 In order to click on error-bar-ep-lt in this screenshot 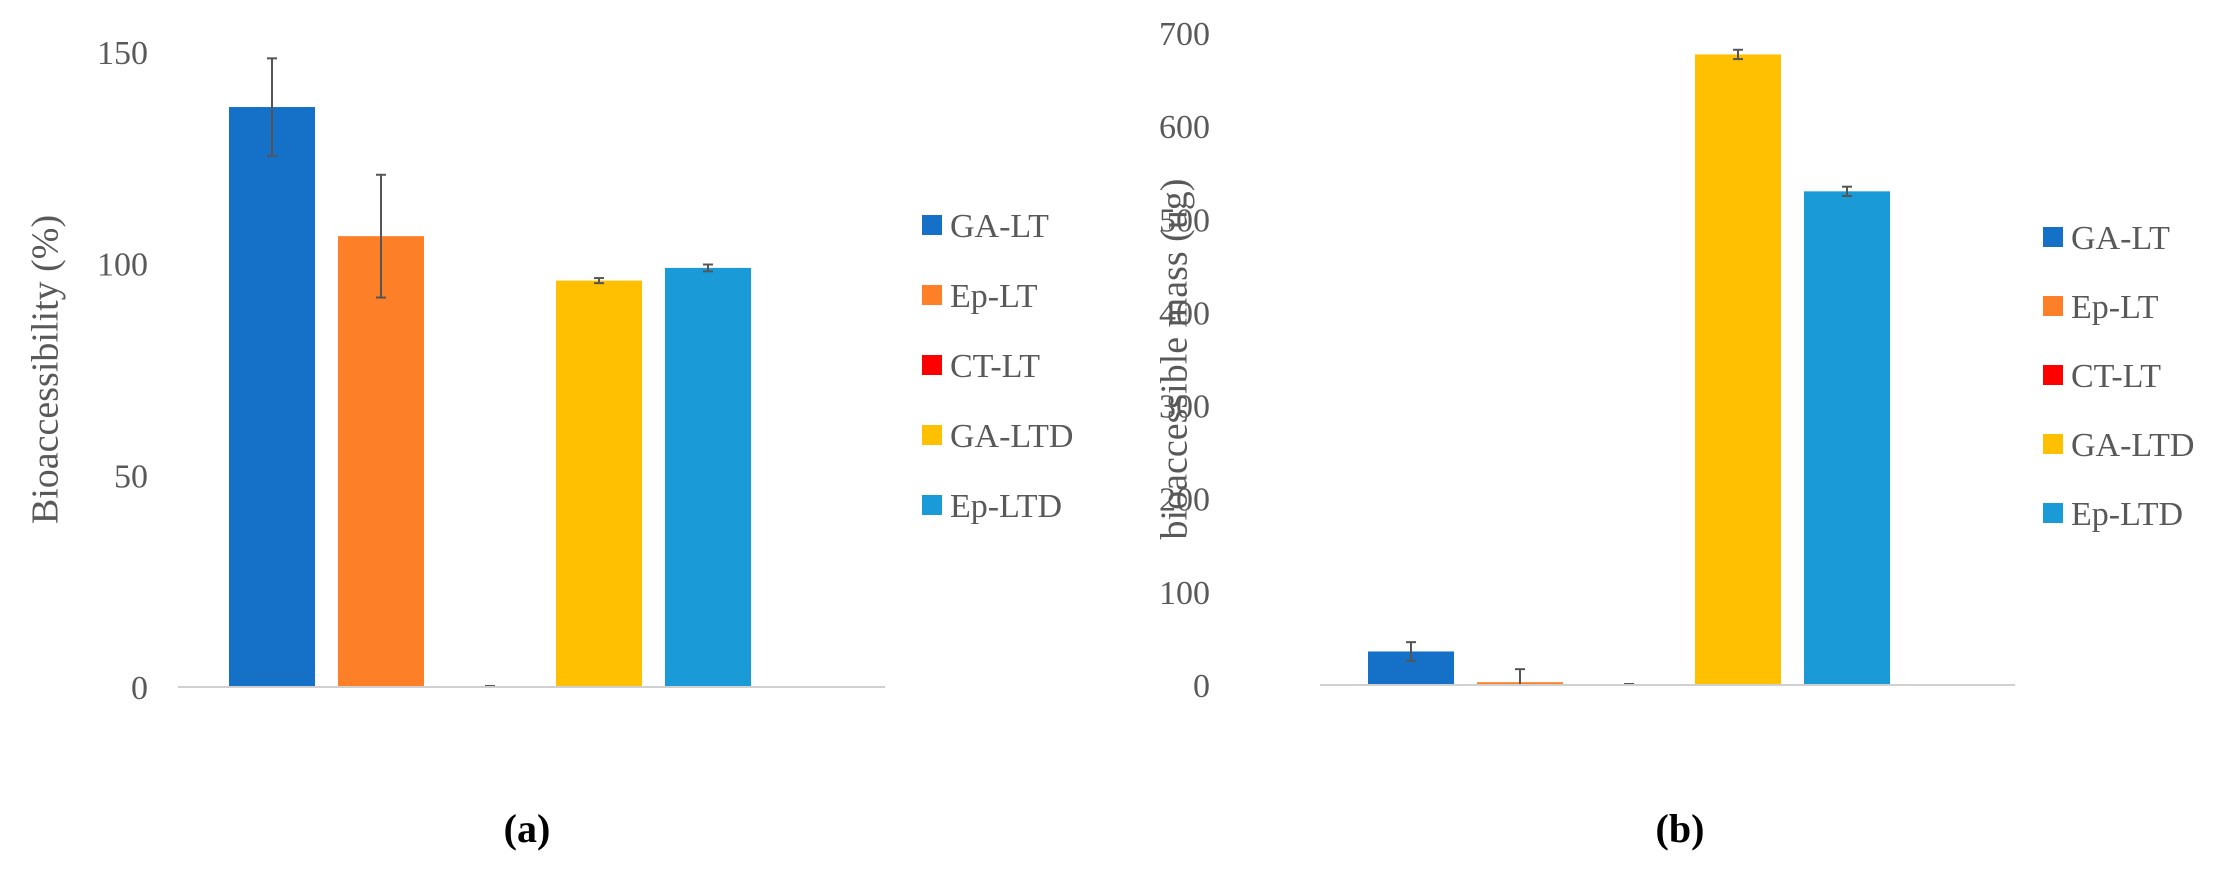, I will do `click(381, 236)`.